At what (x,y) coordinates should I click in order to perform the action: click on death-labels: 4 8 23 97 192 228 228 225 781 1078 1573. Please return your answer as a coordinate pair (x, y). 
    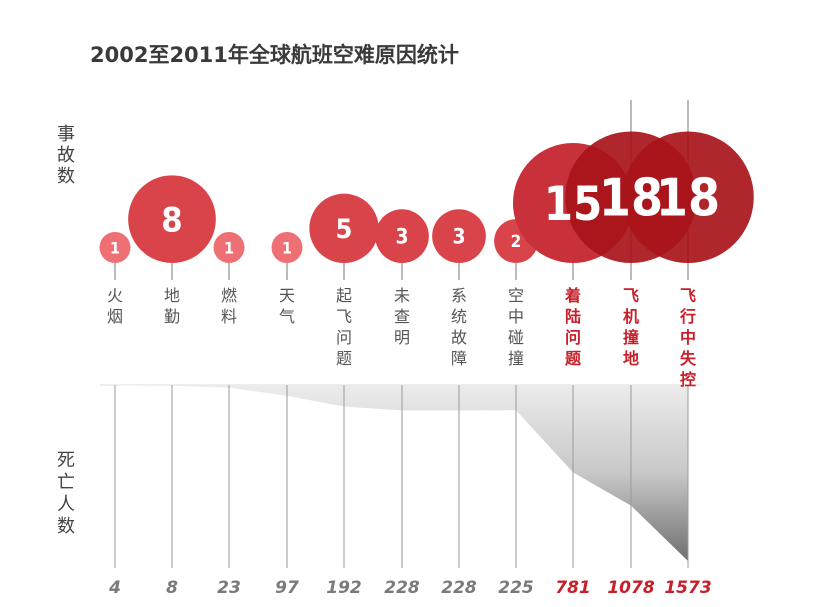
    Looking at the image, I should click on (410, 588).